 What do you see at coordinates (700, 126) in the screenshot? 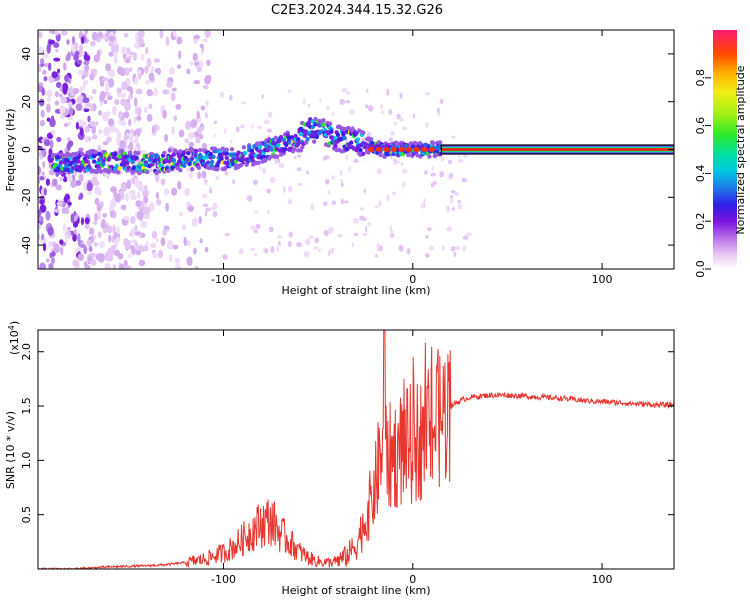
I see `colorbar-tick-label: 0.6` at bounding box center [700, 126].